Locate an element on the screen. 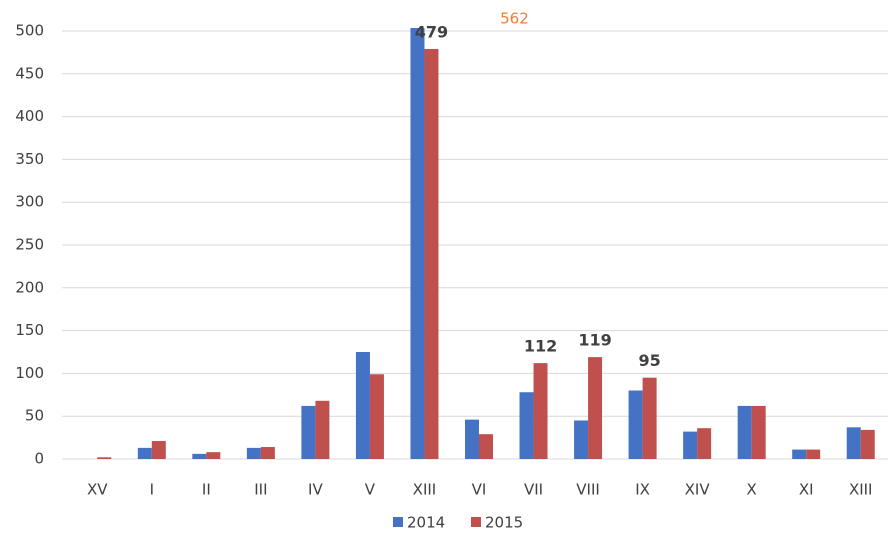 This screenshot has width=888, height=537. y-tick-label: 350 is located at coordinates (29, 159).